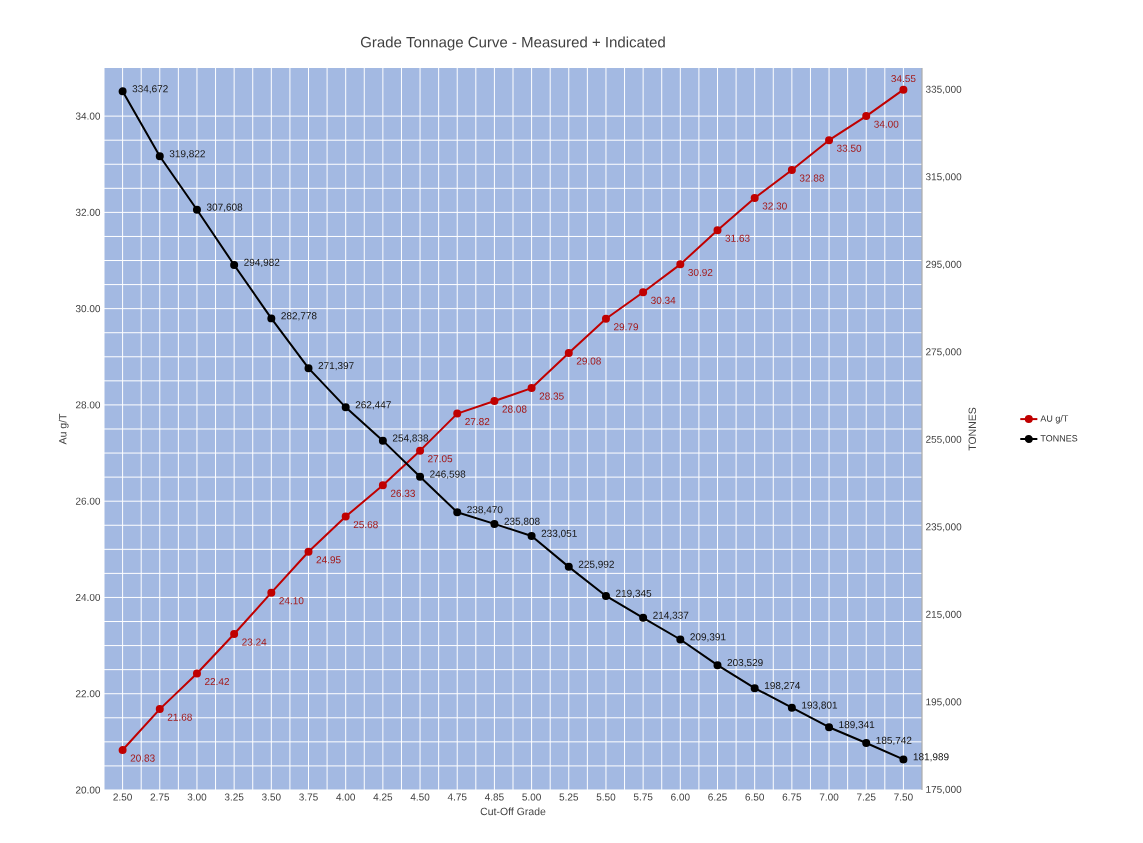  Describe the element at coordinates (849, 148) in the screenshot. I see `data-label: 33.50` at that location.